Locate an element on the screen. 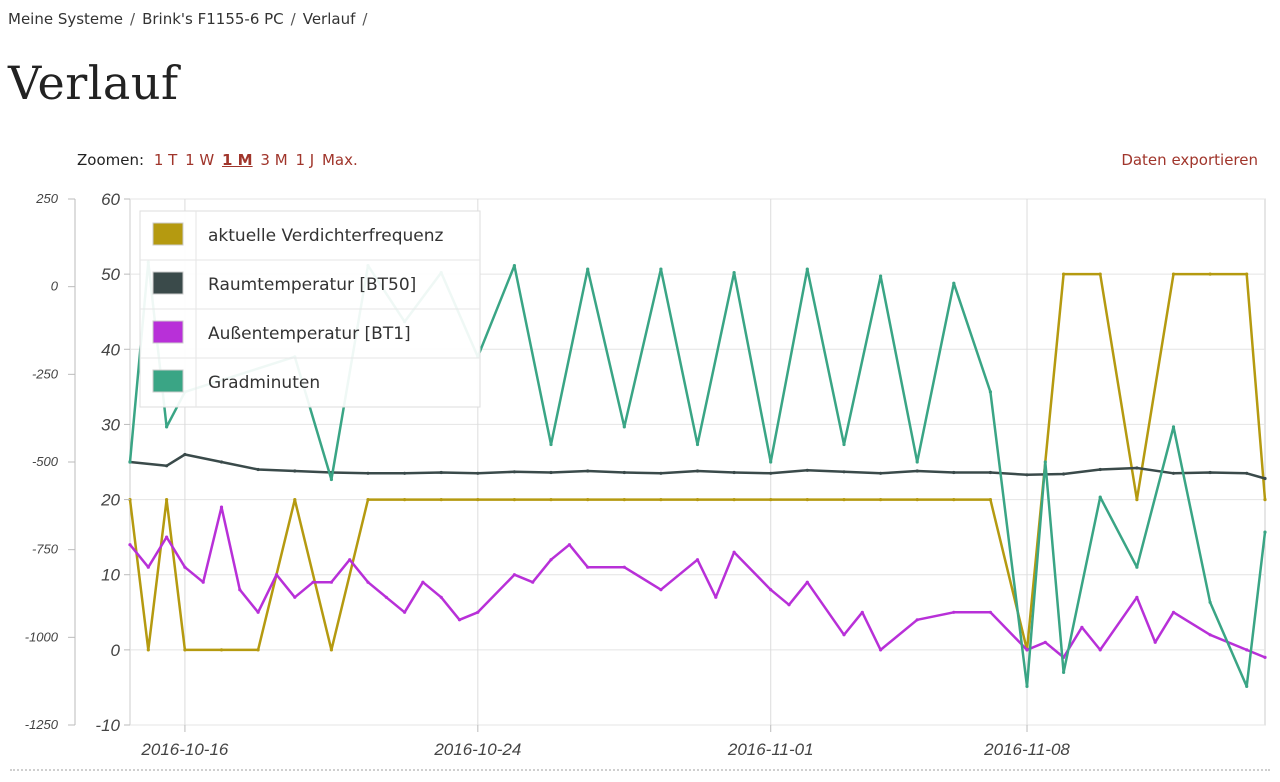 The width and height of the screenshot is (1280, 782). zoom-option-3m: 3 M is located at coordinates (274, 160).